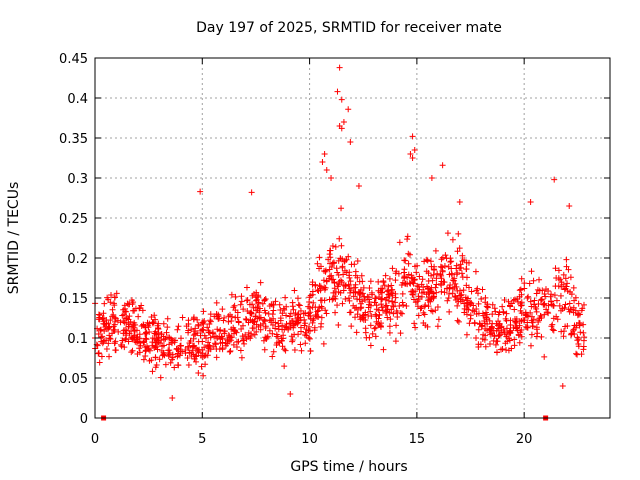 This screenshot has width=640, height=480. What do you see at coordinates (77, 339) in the screenshot?
I see `y-tick-label: 0.1` at bounding box center [77, 339].